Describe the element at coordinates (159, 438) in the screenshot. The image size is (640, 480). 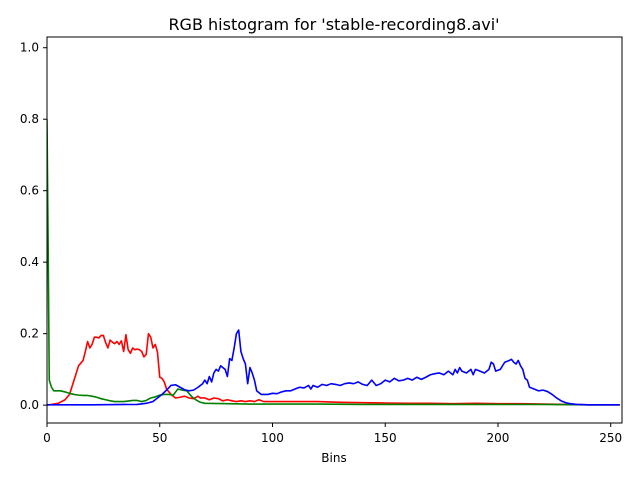
I see `x-tick-label: 50` at that location.